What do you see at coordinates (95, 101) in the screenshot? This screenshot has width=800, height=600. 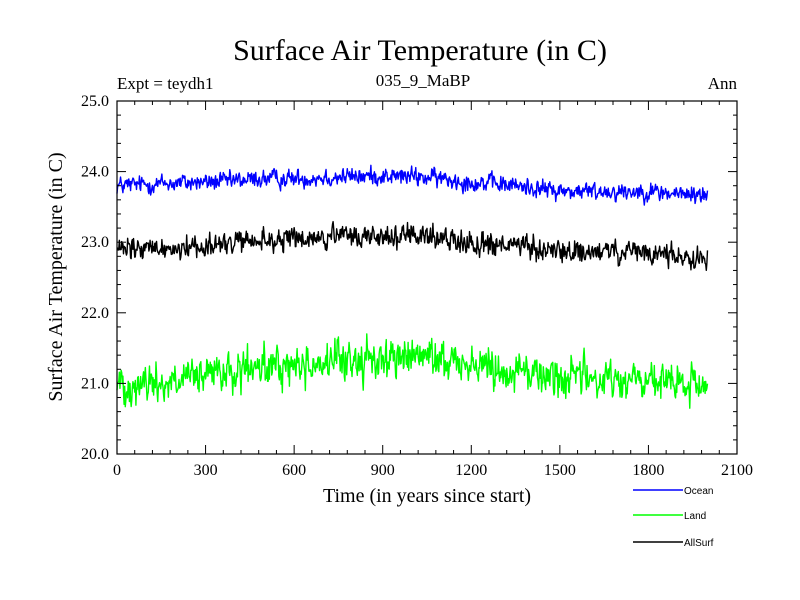 I see `y-tick-label: 25.0` at bounding box center [95, 101].